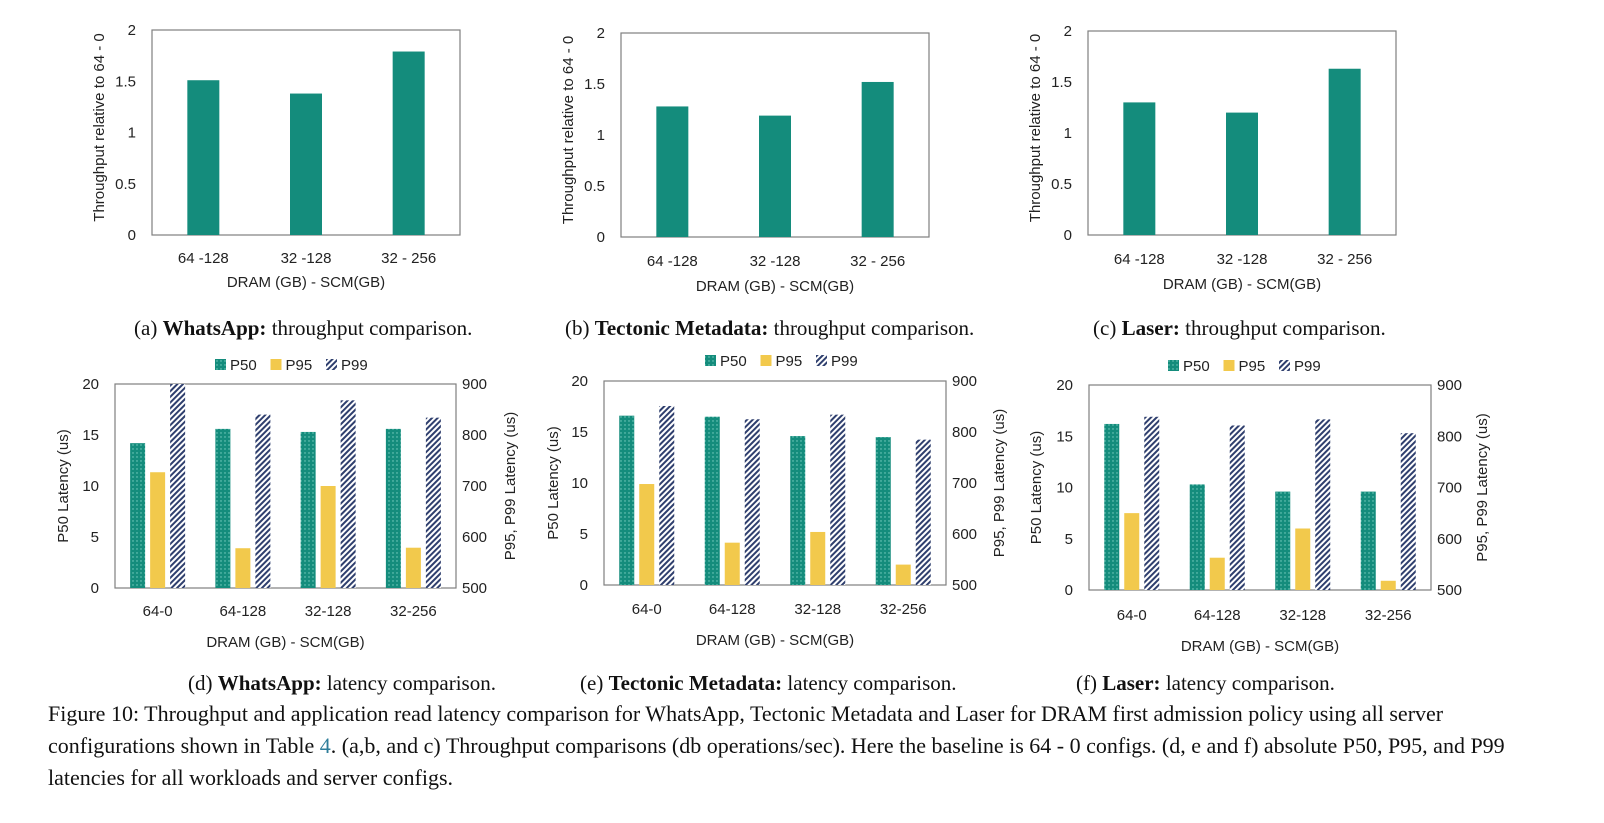 The image size is (1604, 823). I want to click on y-axis-label: Throughput relative to 64 - 0, so click(1035, 128).